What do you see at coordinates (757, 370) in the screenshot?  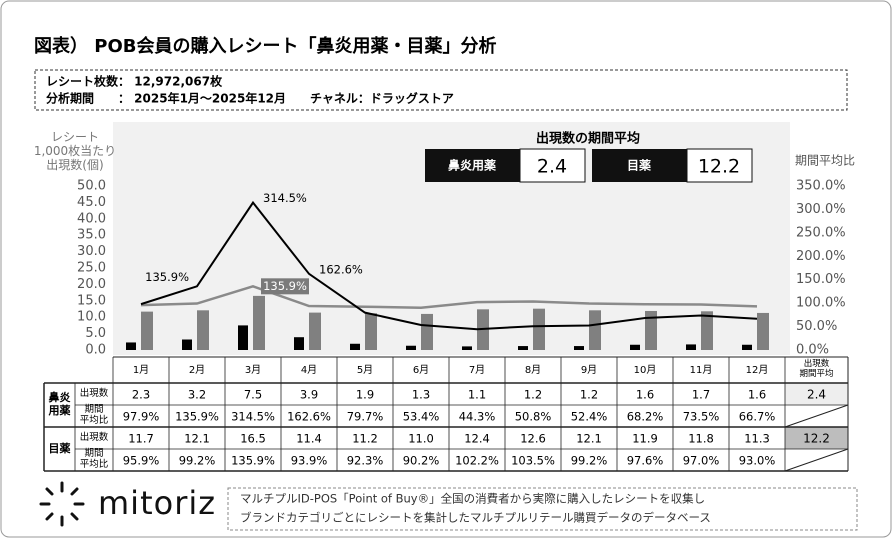 I see `x-tick-label: 12月` at bounding box center [757, 370].